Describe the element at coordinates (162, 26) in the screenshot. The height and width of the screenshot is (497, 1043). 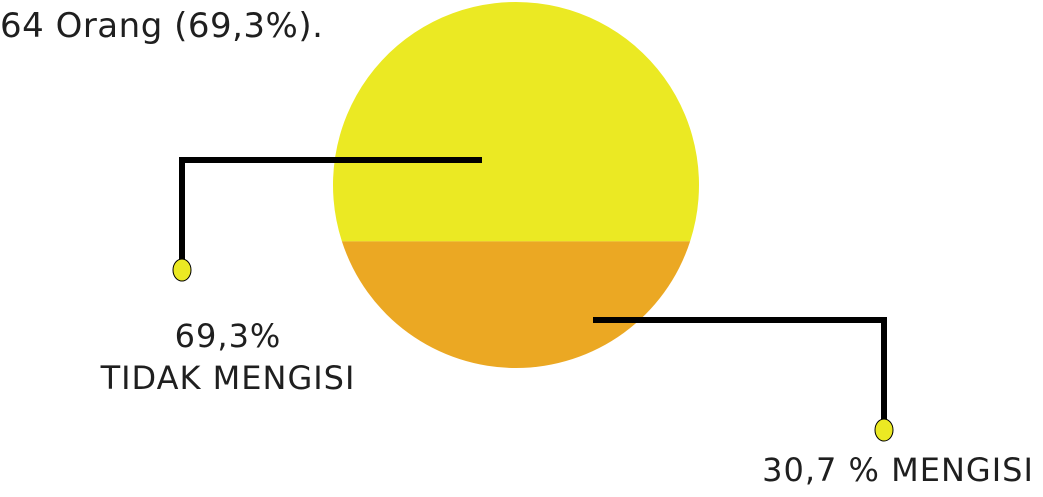
I see `caption: 64 Orang (69,3%).` at that location.